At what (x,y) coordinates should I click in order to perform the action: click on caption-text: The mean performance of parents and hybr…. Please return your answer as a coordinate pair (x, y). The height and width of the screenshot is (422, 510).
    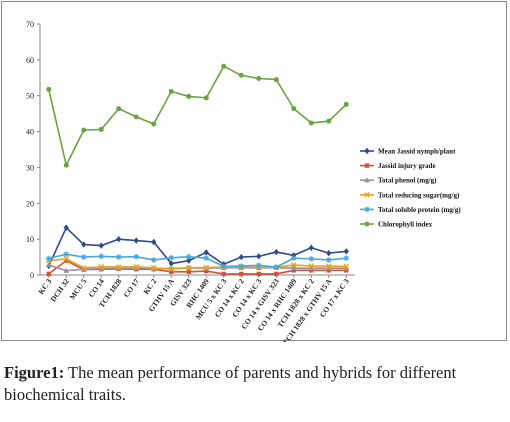
    Looking at the image, I should click on (230, 383).